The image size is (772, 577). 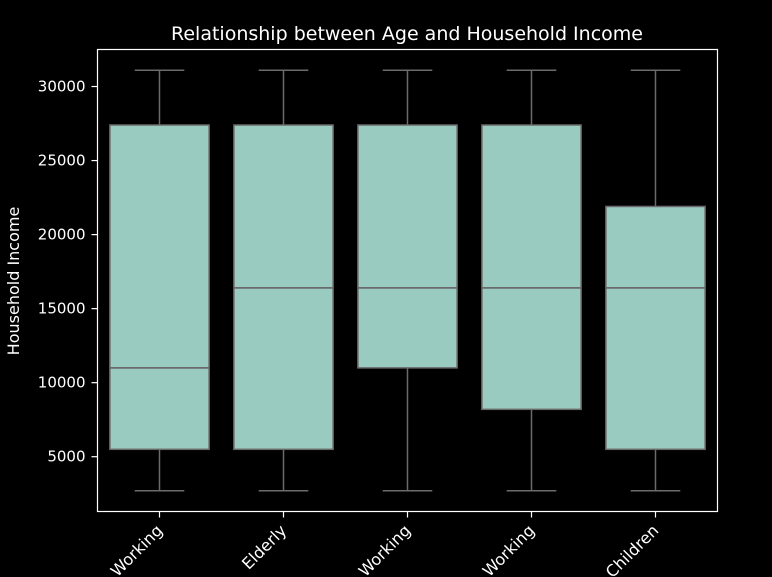 I want to click on y-axis: 5000 10000 15000 20000 25000 30000, so click(x=68, y=272).